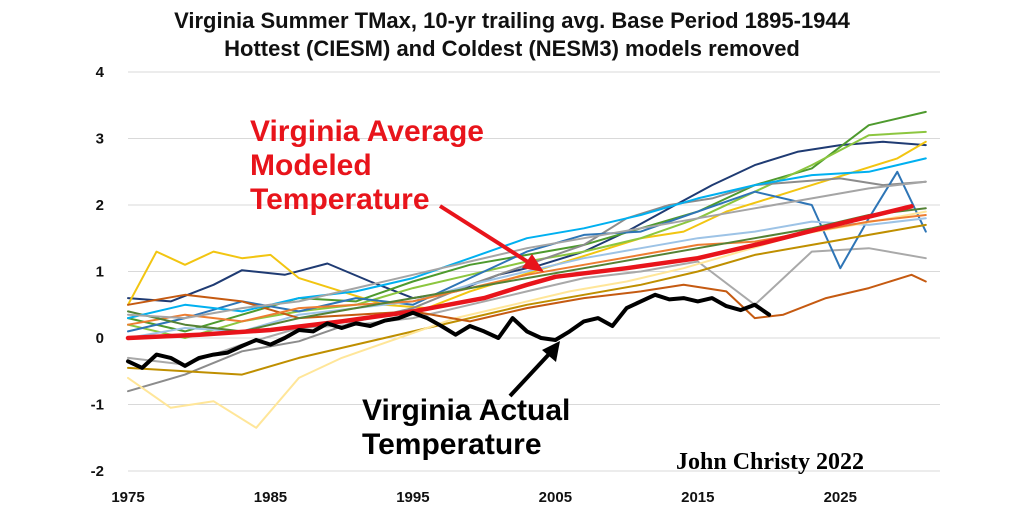 The image size is (1024, 512). I want to click on y-tick-label: 0, so click(100, 338).